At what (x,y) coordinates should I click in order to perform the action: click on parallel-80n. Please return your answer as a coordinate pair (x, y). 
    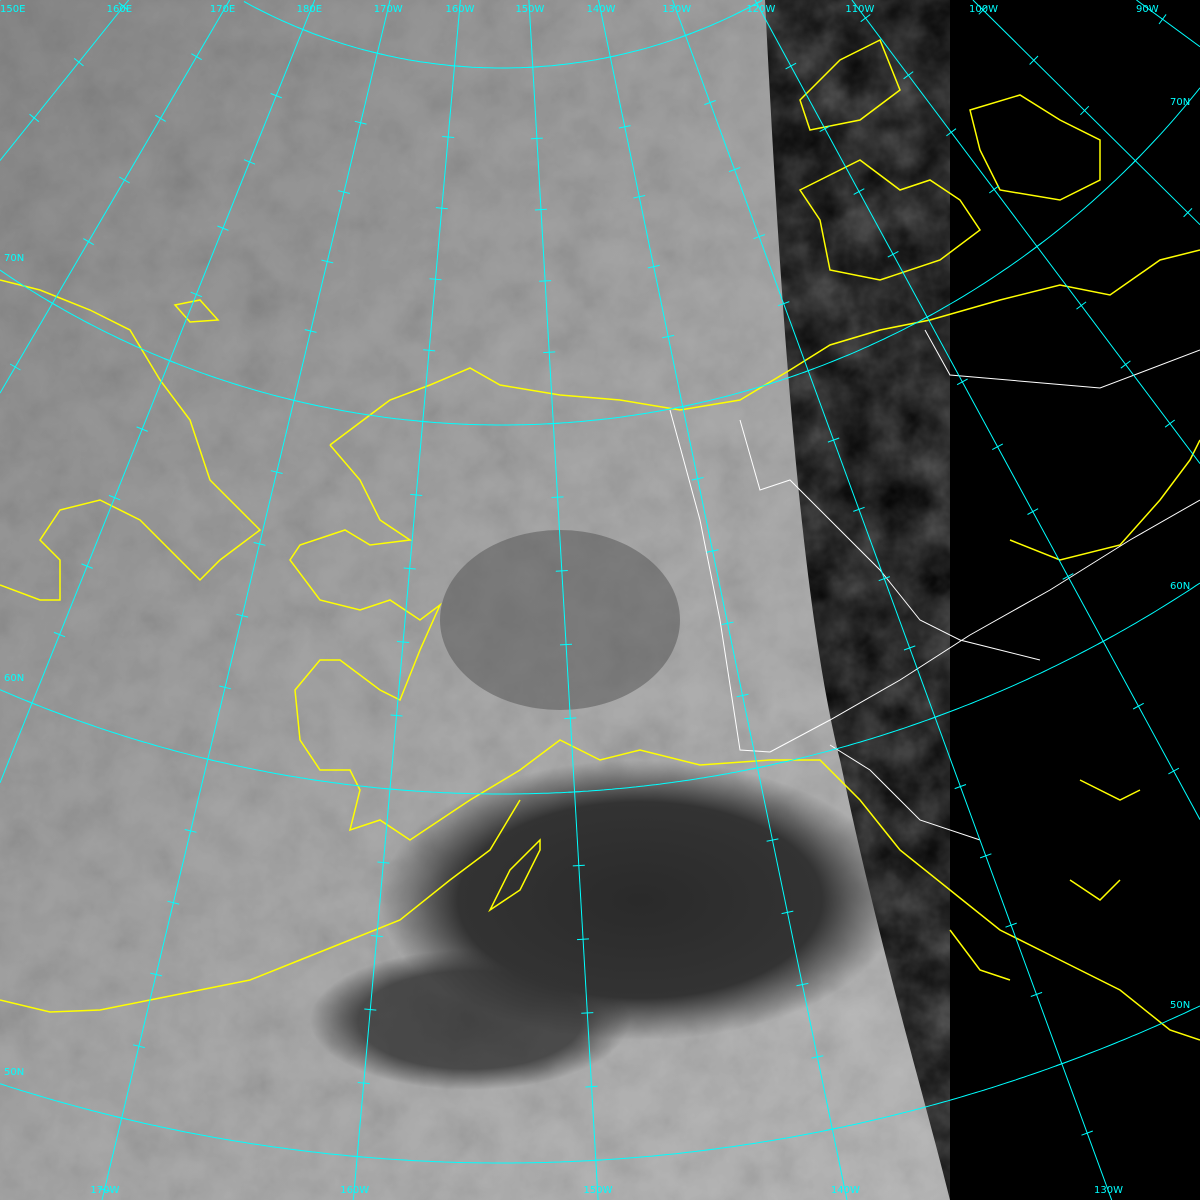
    Looking at the image, I should click on (502, 35).